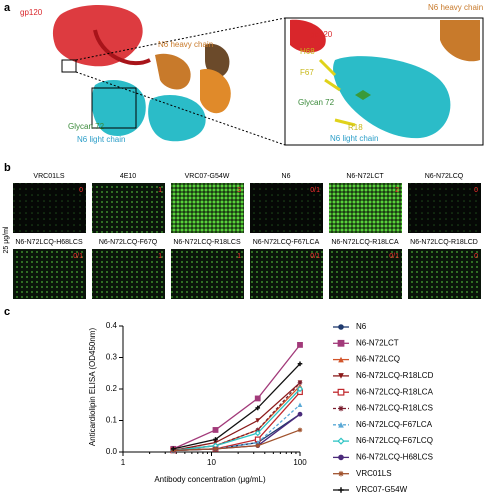 The width and height of the screenshot is (488, 500). Describe the element at coordinates (444, 242) in the screenshot. I see `well-name: N6-N72LCQ-R18LCD` at that location.